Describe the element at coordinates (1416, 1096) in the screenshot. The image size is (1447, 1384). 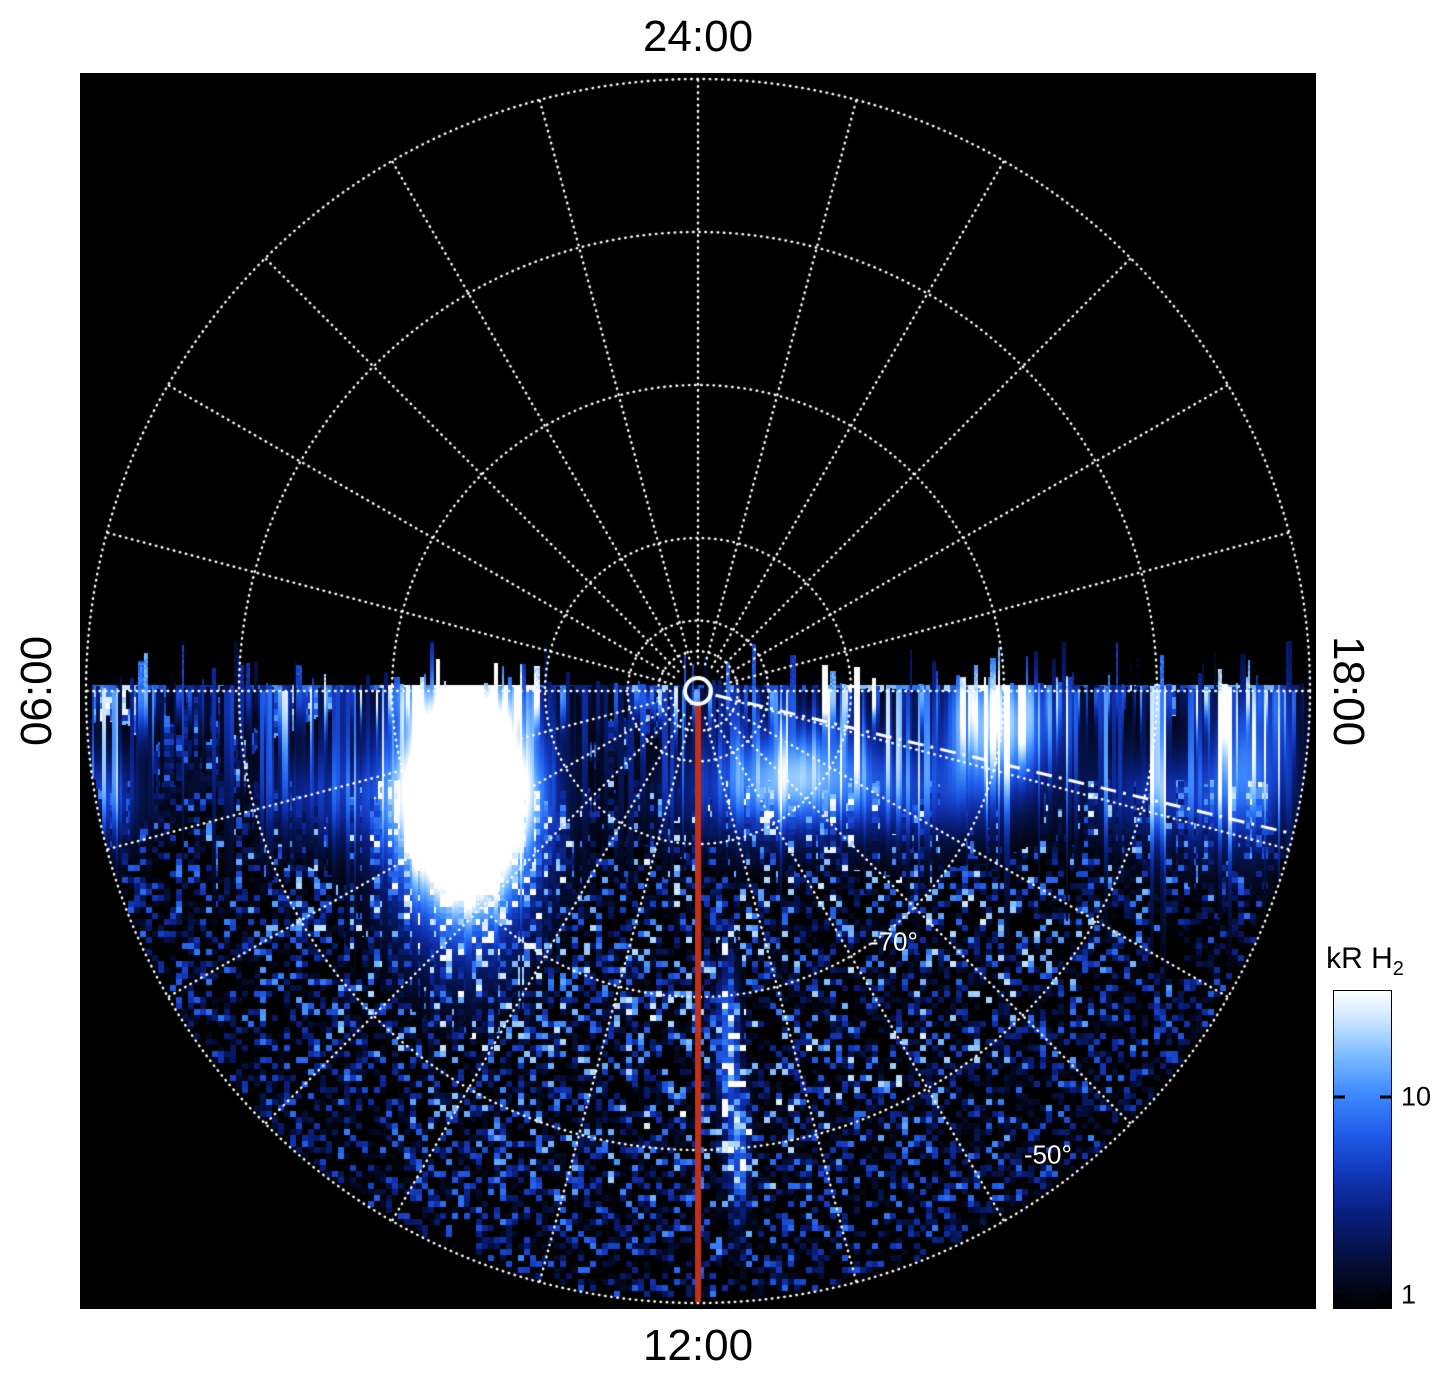
I see `colorbar-tick-label-10: 10` at that location.